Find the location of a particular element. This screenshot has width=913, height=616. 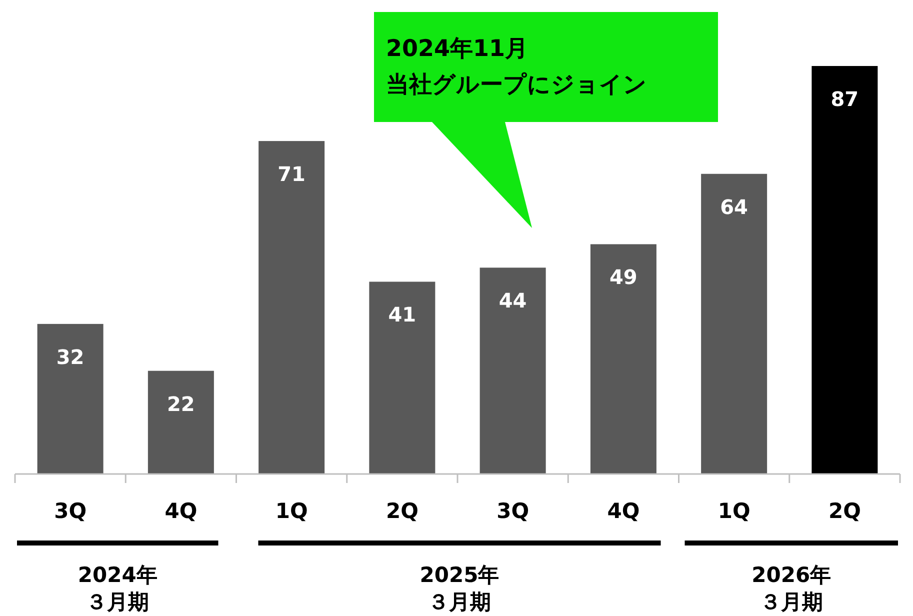

data-label: 22 is located at coordinates (181, 404).